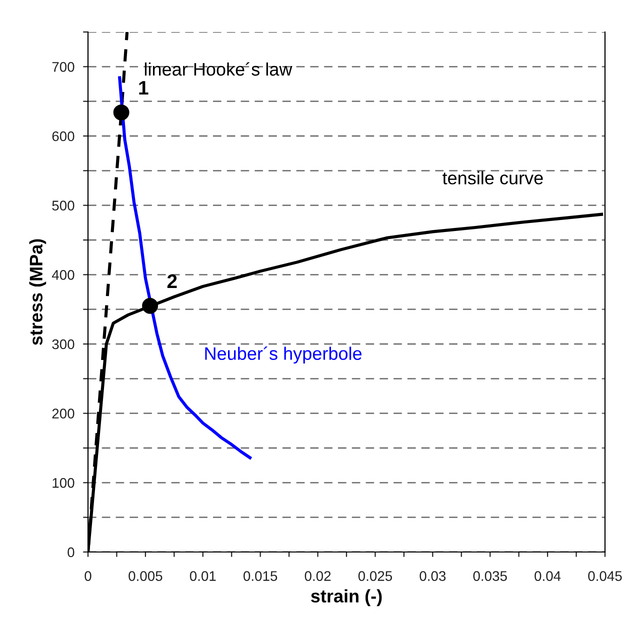 The width and height of the screenshot is (630, 623). Describe the element at coordinates (218, 69) in the screenshot. I see `series-label: linear Hooke´s law` at that location.